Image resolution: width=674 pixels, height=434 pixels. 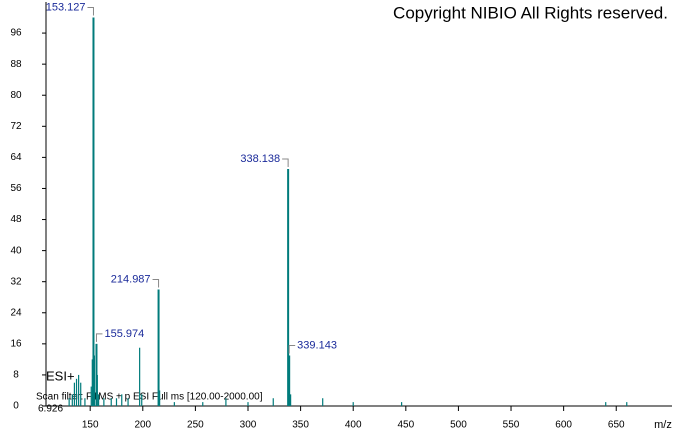 What do you see at coordinates (50, 409) in the screenshot?
I see `annotation: 6.926` at bounding box center [50, 409].